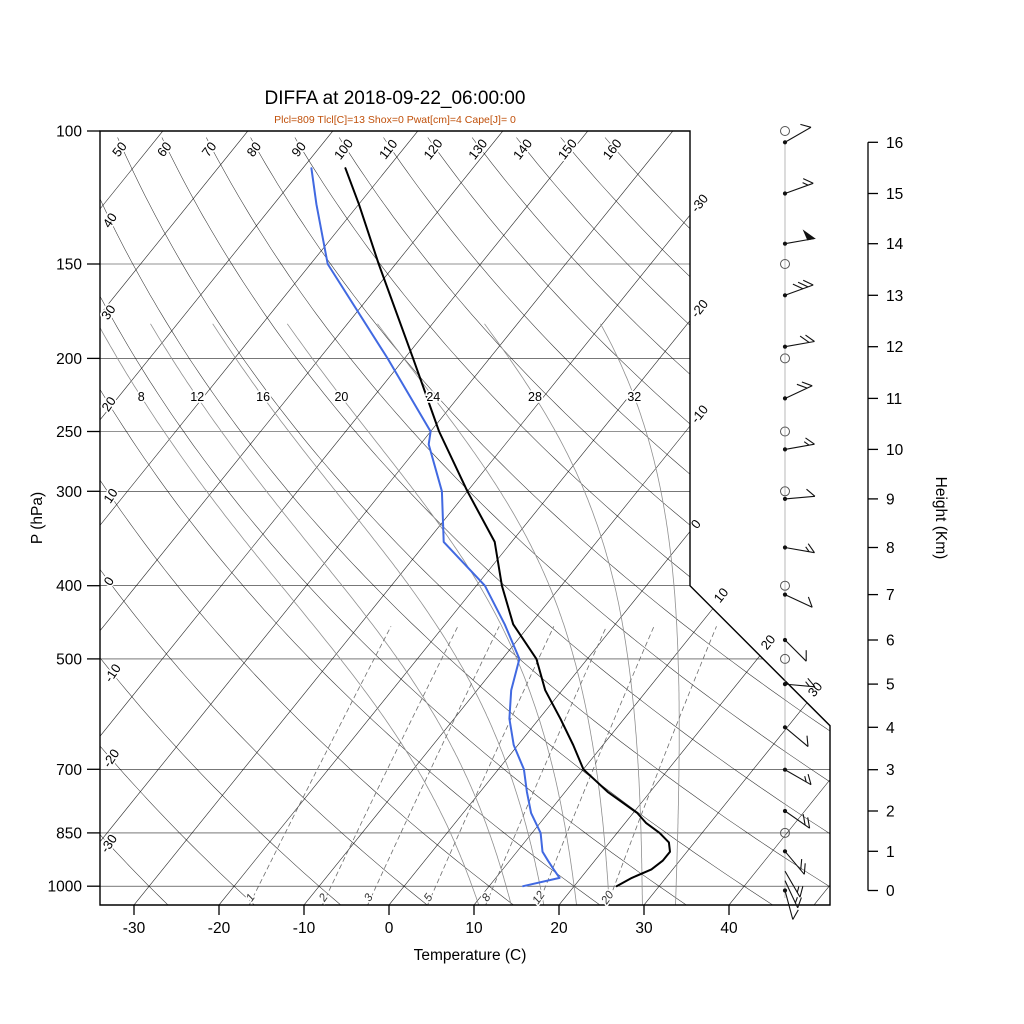 This screenshot has height=1024, width=1024. Describe the element at coordinates (432, 149) in the screenshot. I see `dry-adiabat-label: 120` at that location.